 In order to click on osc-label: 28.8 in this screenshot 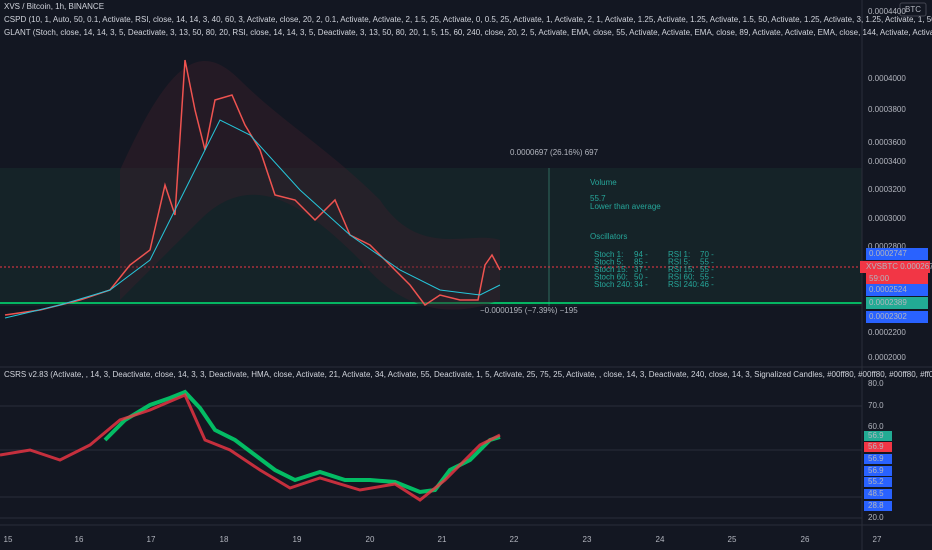, I will do `click(876, 505)`.